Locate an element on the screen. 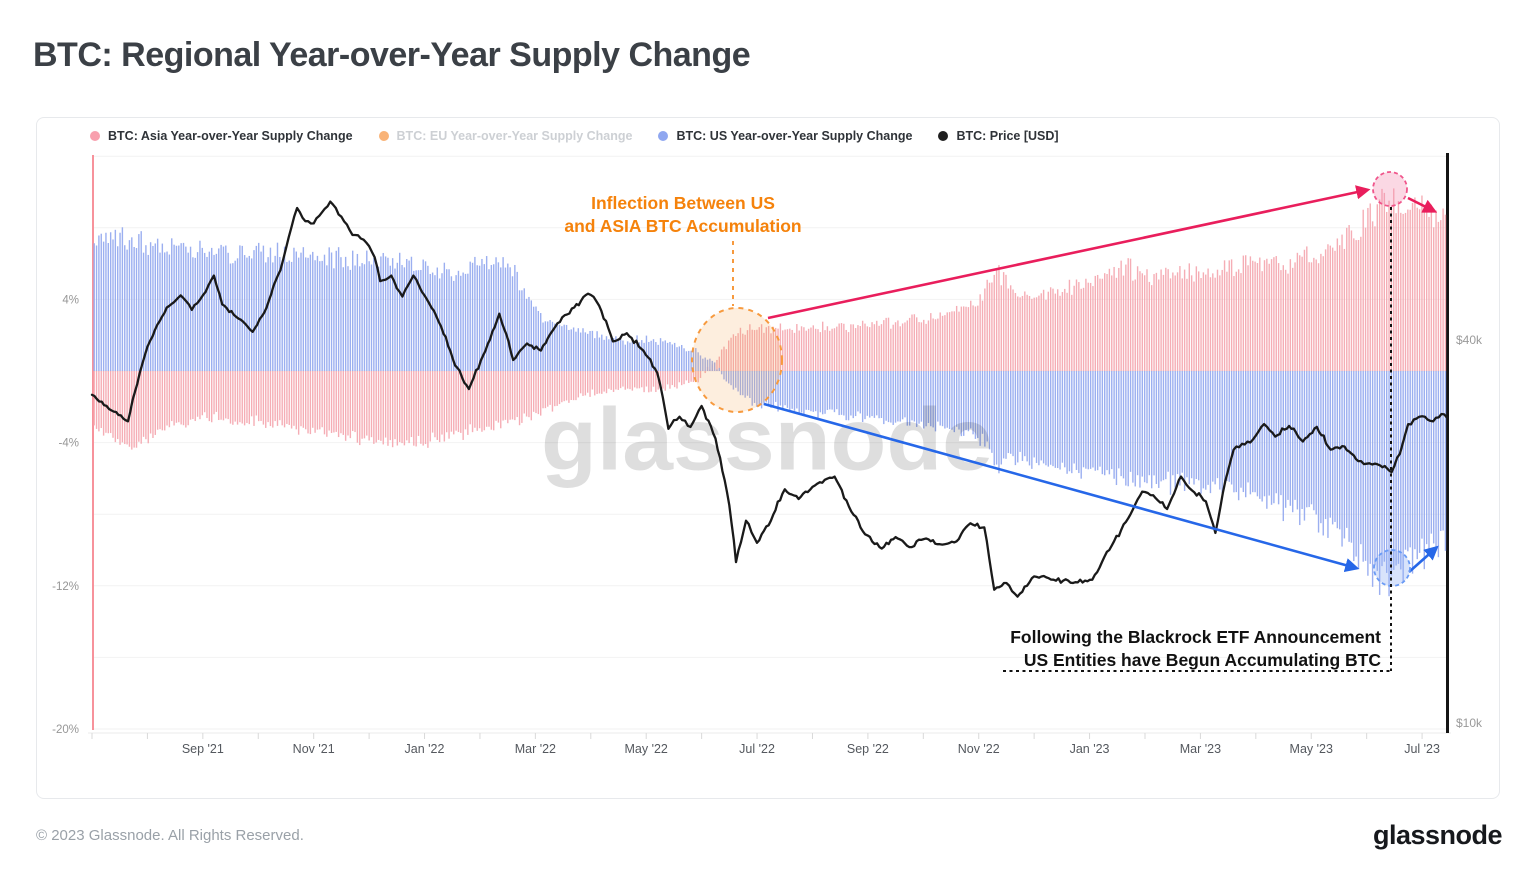  blackrock-text-line: Following the Blackrock ETF Announcement is located at coordinates (1195, 637).